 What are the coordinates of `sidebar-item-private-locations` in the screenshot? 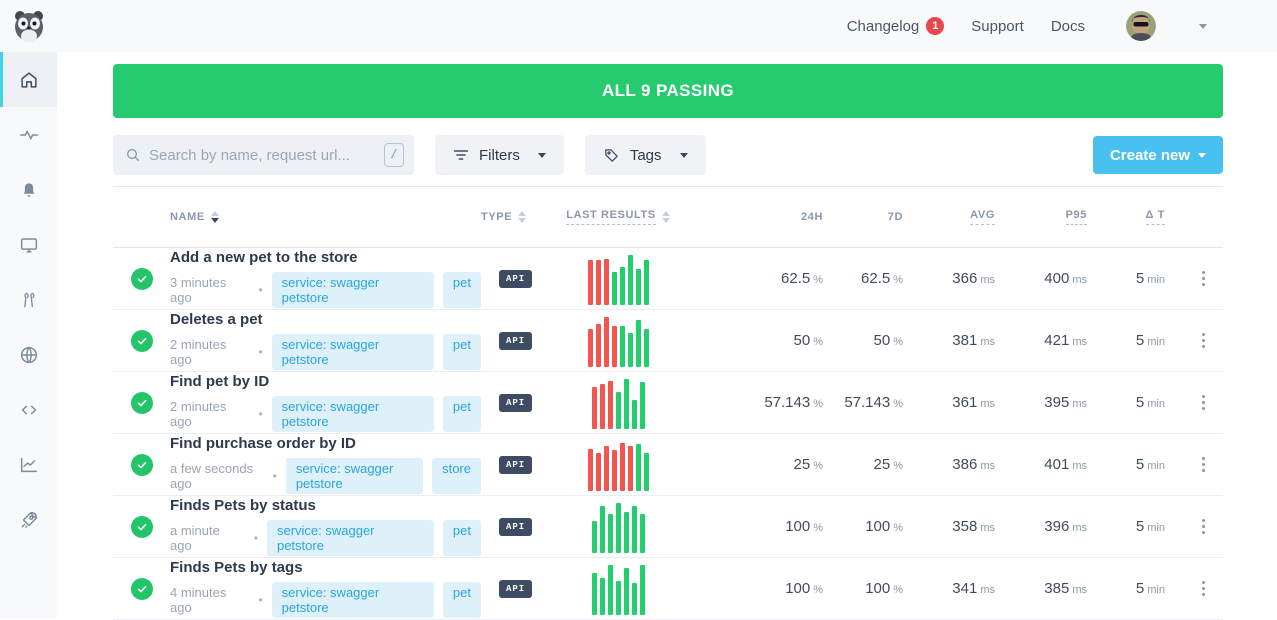 It's located at (28, 354).